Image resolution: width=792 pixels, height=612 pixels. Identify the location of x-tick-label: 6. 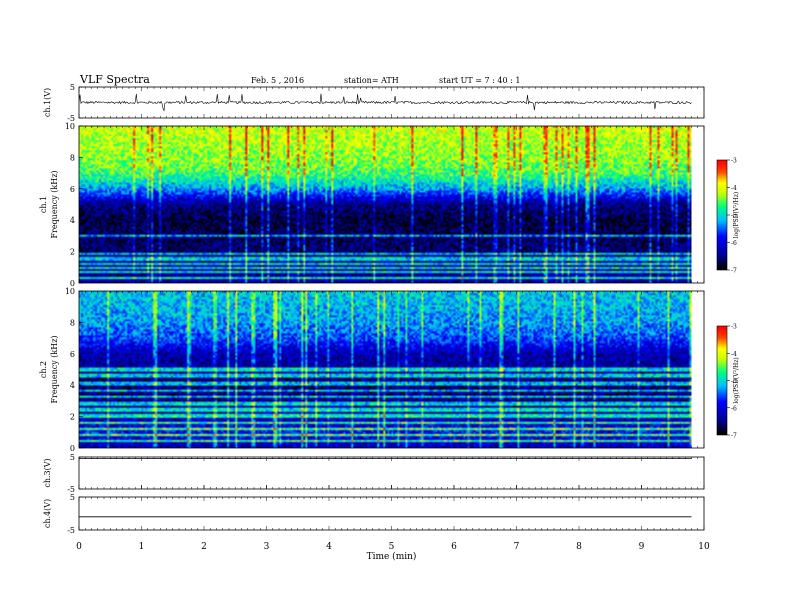
(454, 547).